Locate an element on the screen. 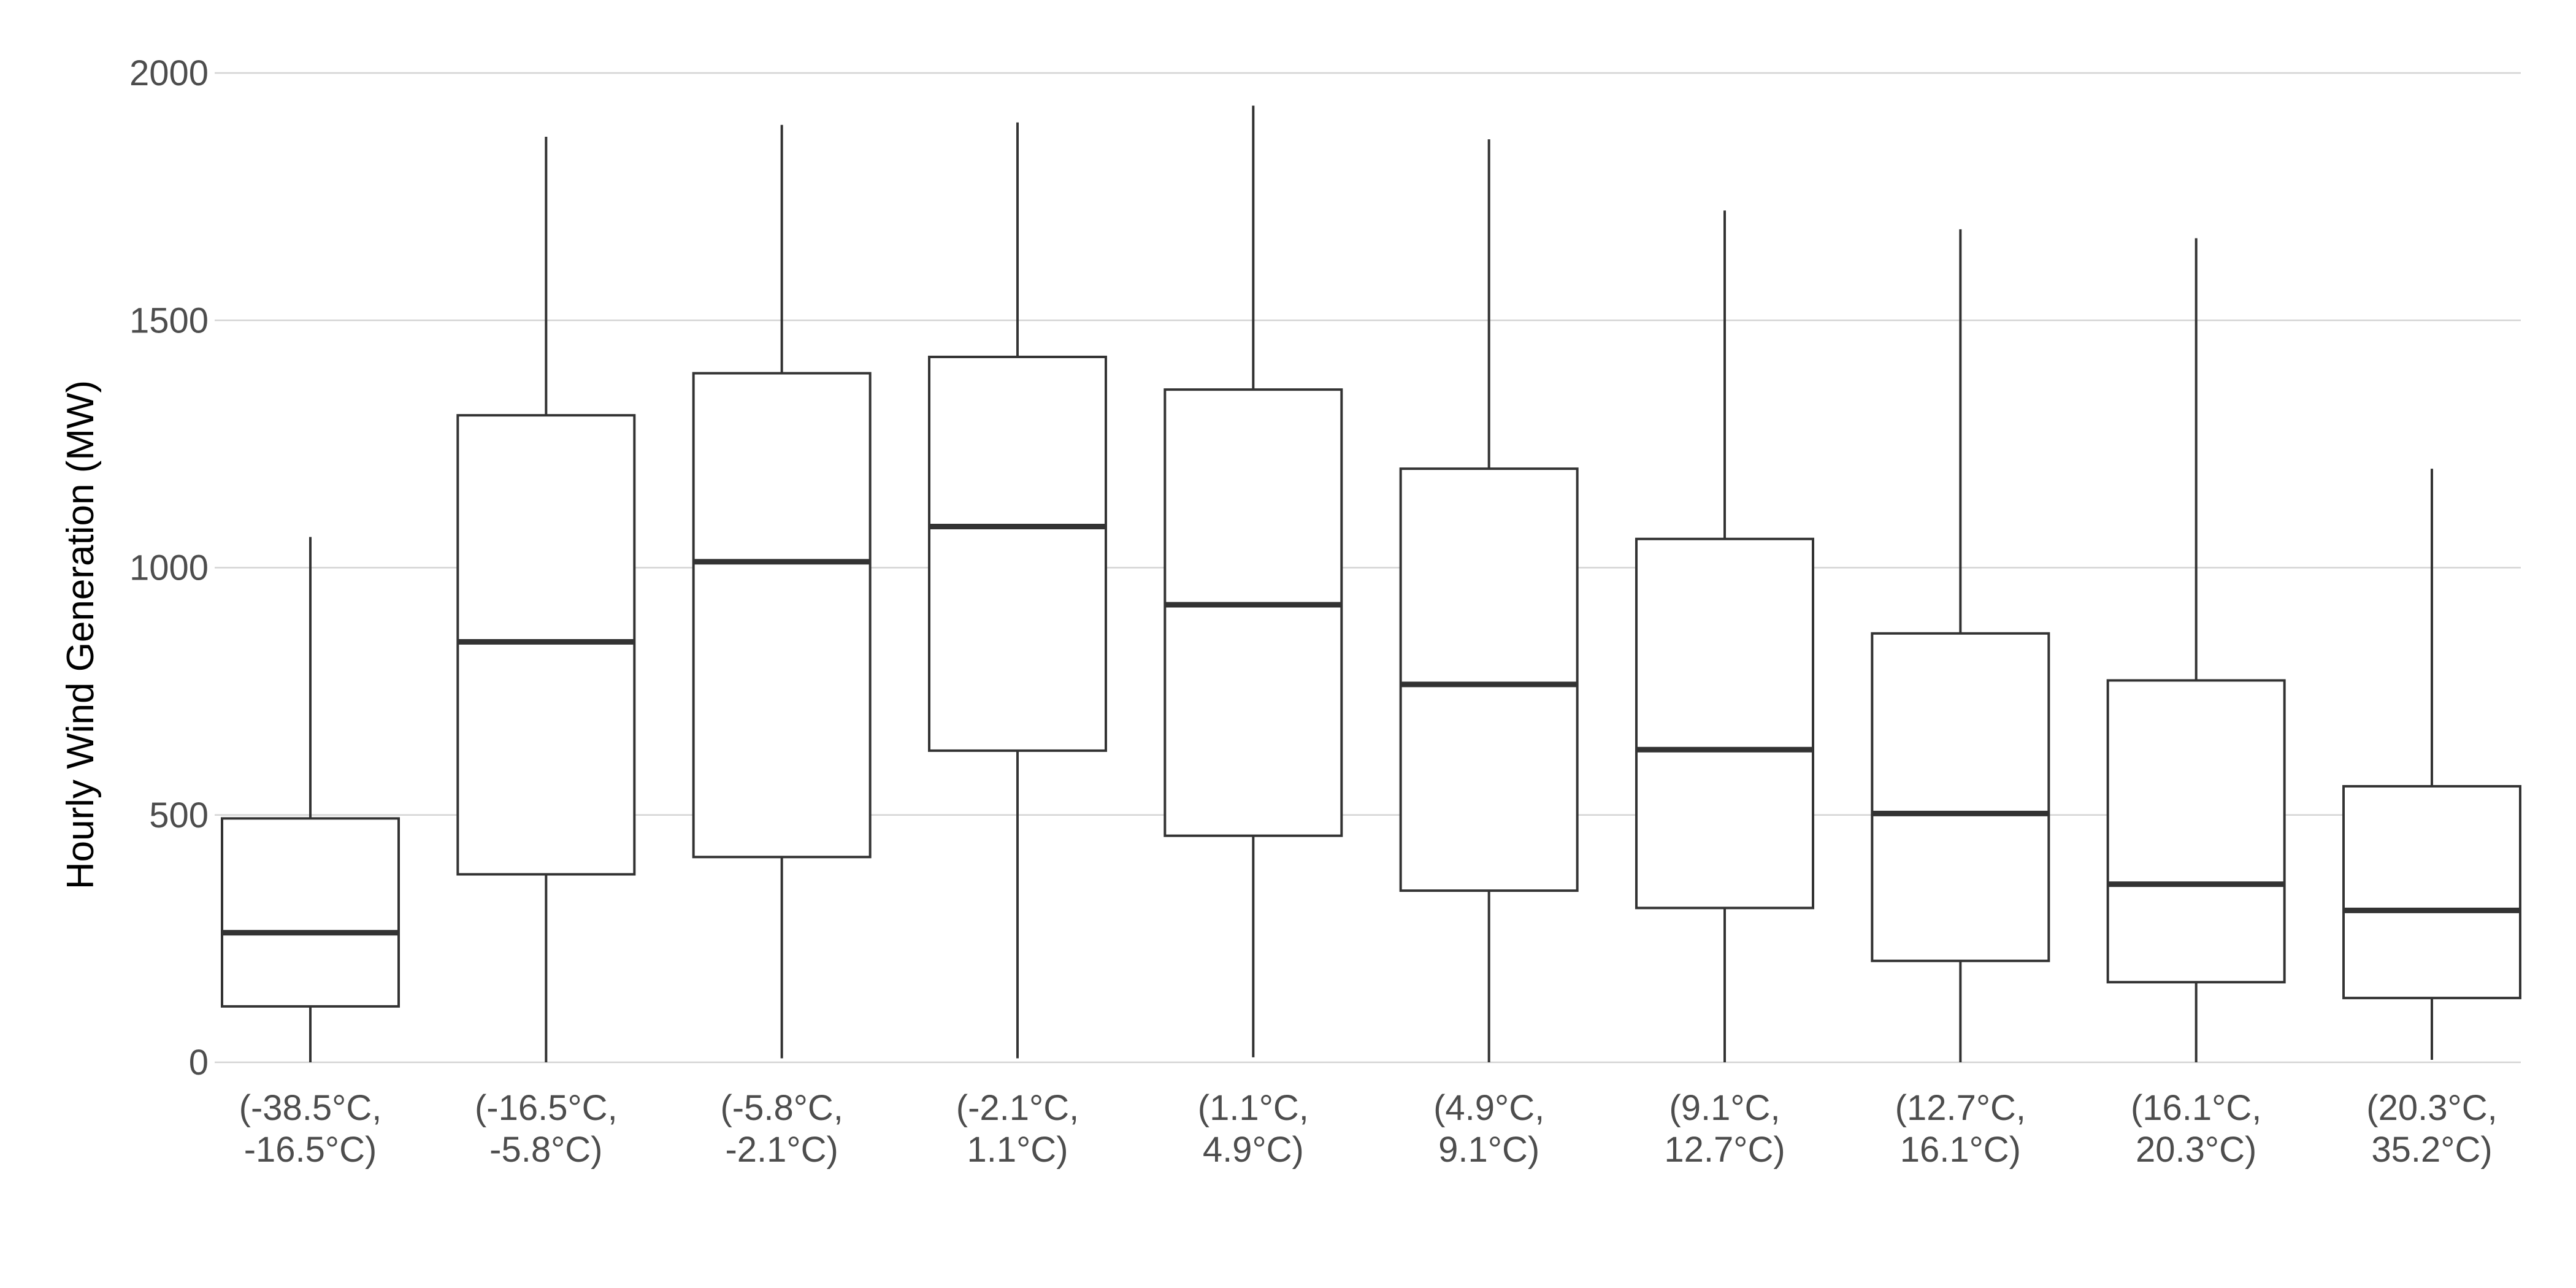 The height and width of the screenshot is (1288, 2576). x-tick-label-line: 20.3°C) is located at coordinates (2196, 1150).